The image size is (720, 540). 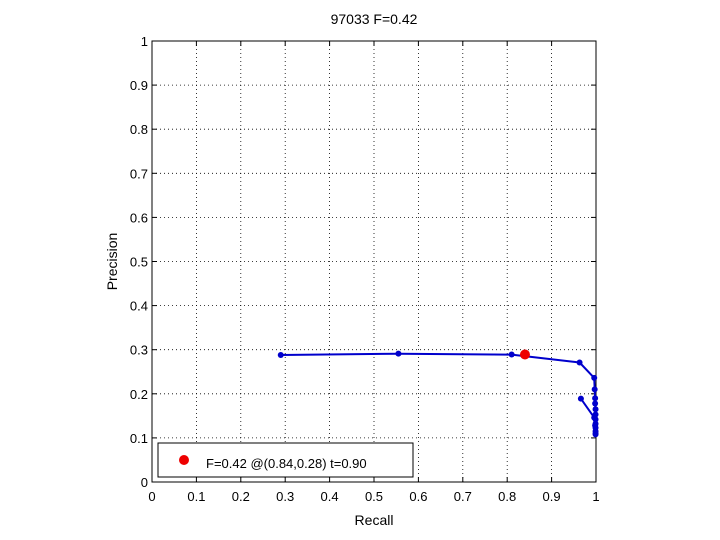 What do you see at coordinates (595, 496) in the screenshot?
I see `x-tick-label: 1` at bounding box center [595, 496].